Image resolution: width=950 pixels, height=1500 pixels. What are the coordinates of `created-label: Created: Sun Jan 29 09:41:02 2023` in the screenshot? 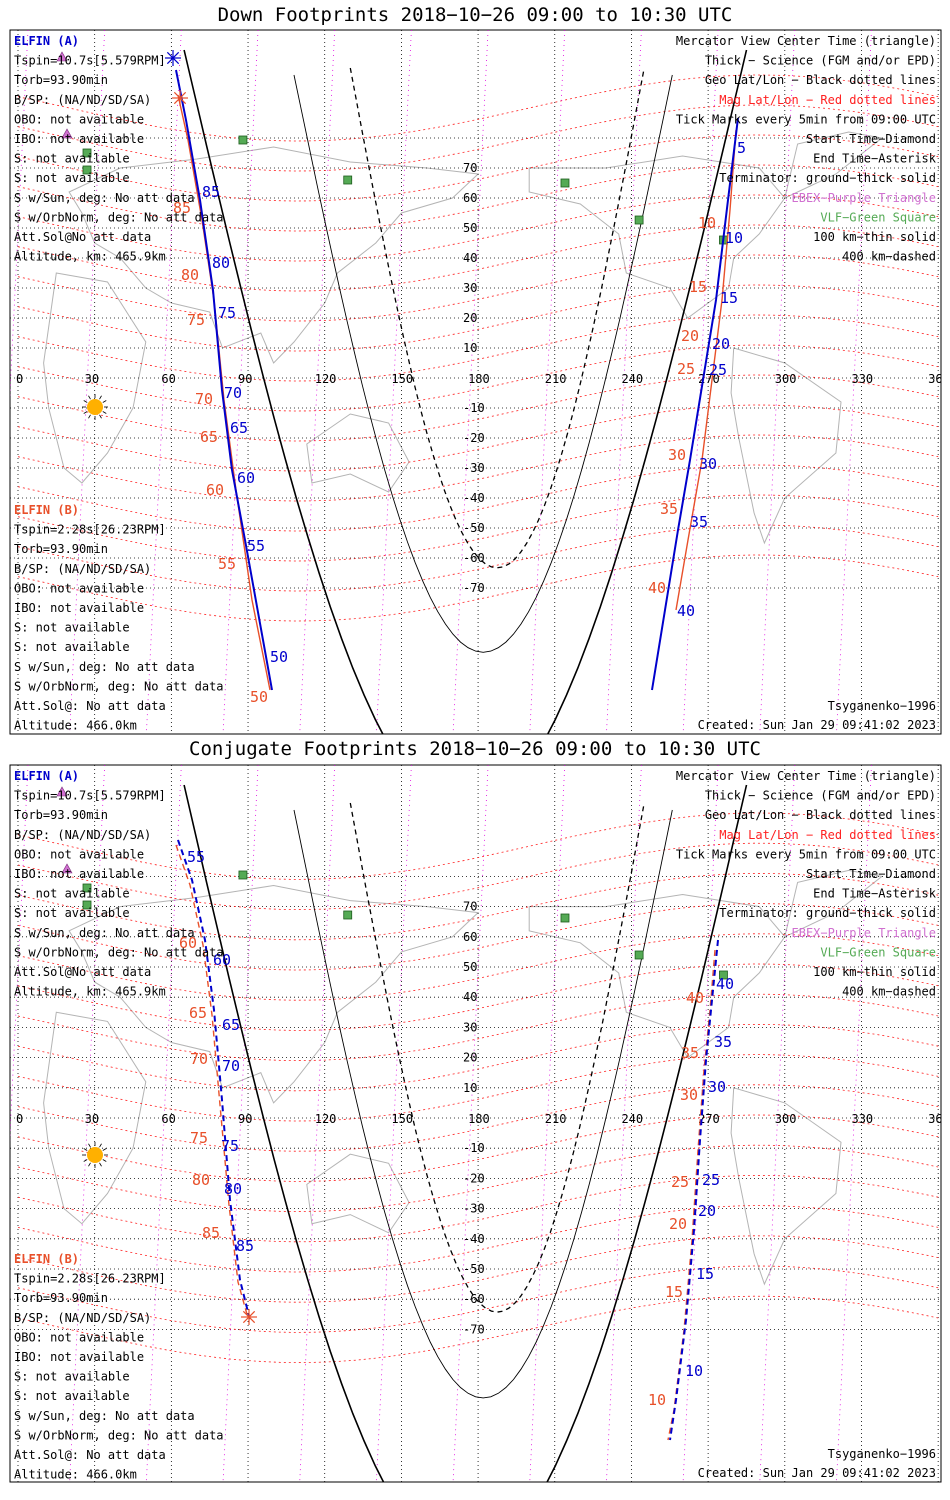 It's located at (817, 725).